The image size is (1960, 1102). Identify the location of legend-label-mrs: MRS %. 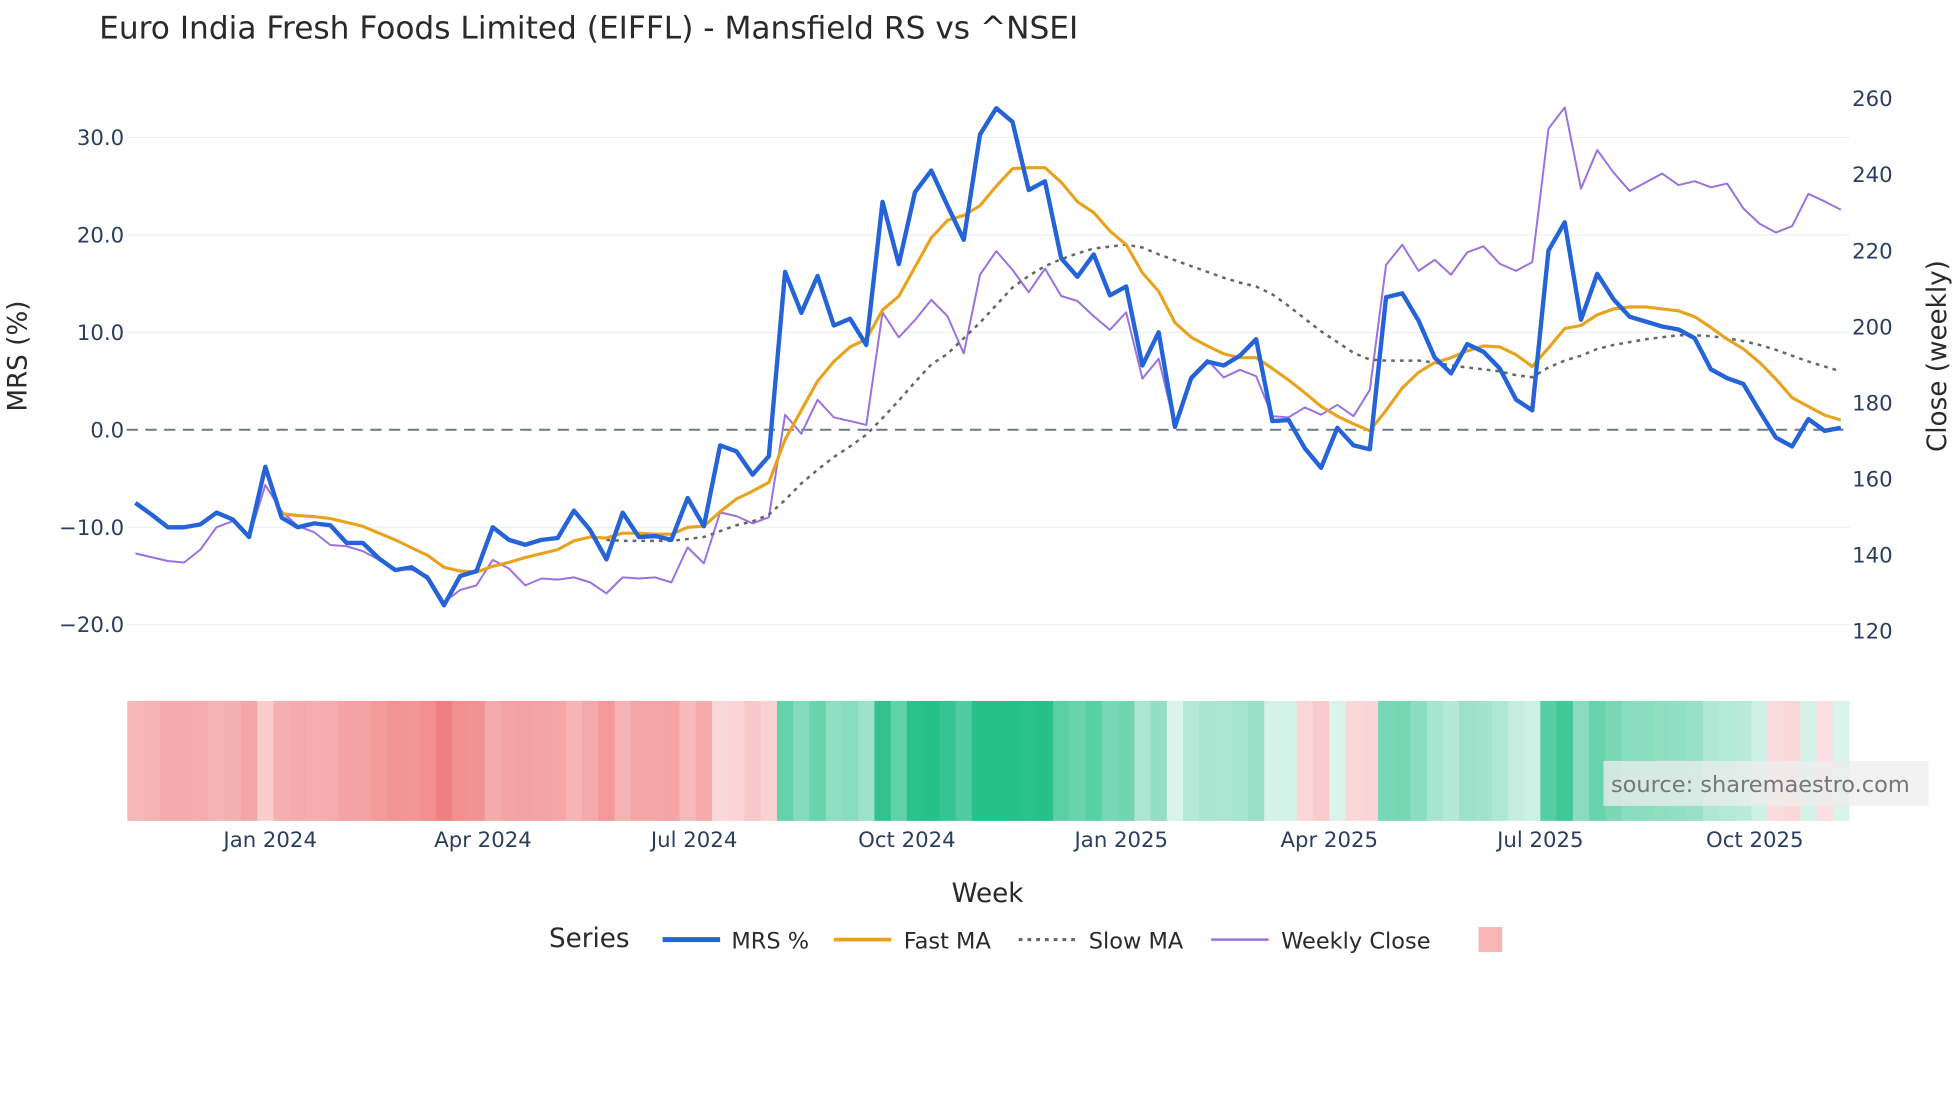
(770, 941).